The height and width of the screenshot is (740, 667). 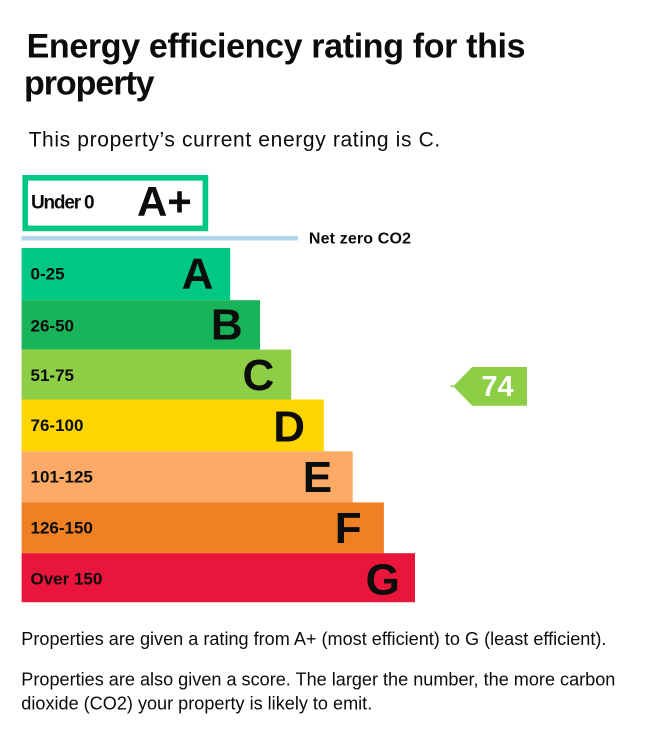 I want to click on svg-text: B, so click(x=227, y=324).